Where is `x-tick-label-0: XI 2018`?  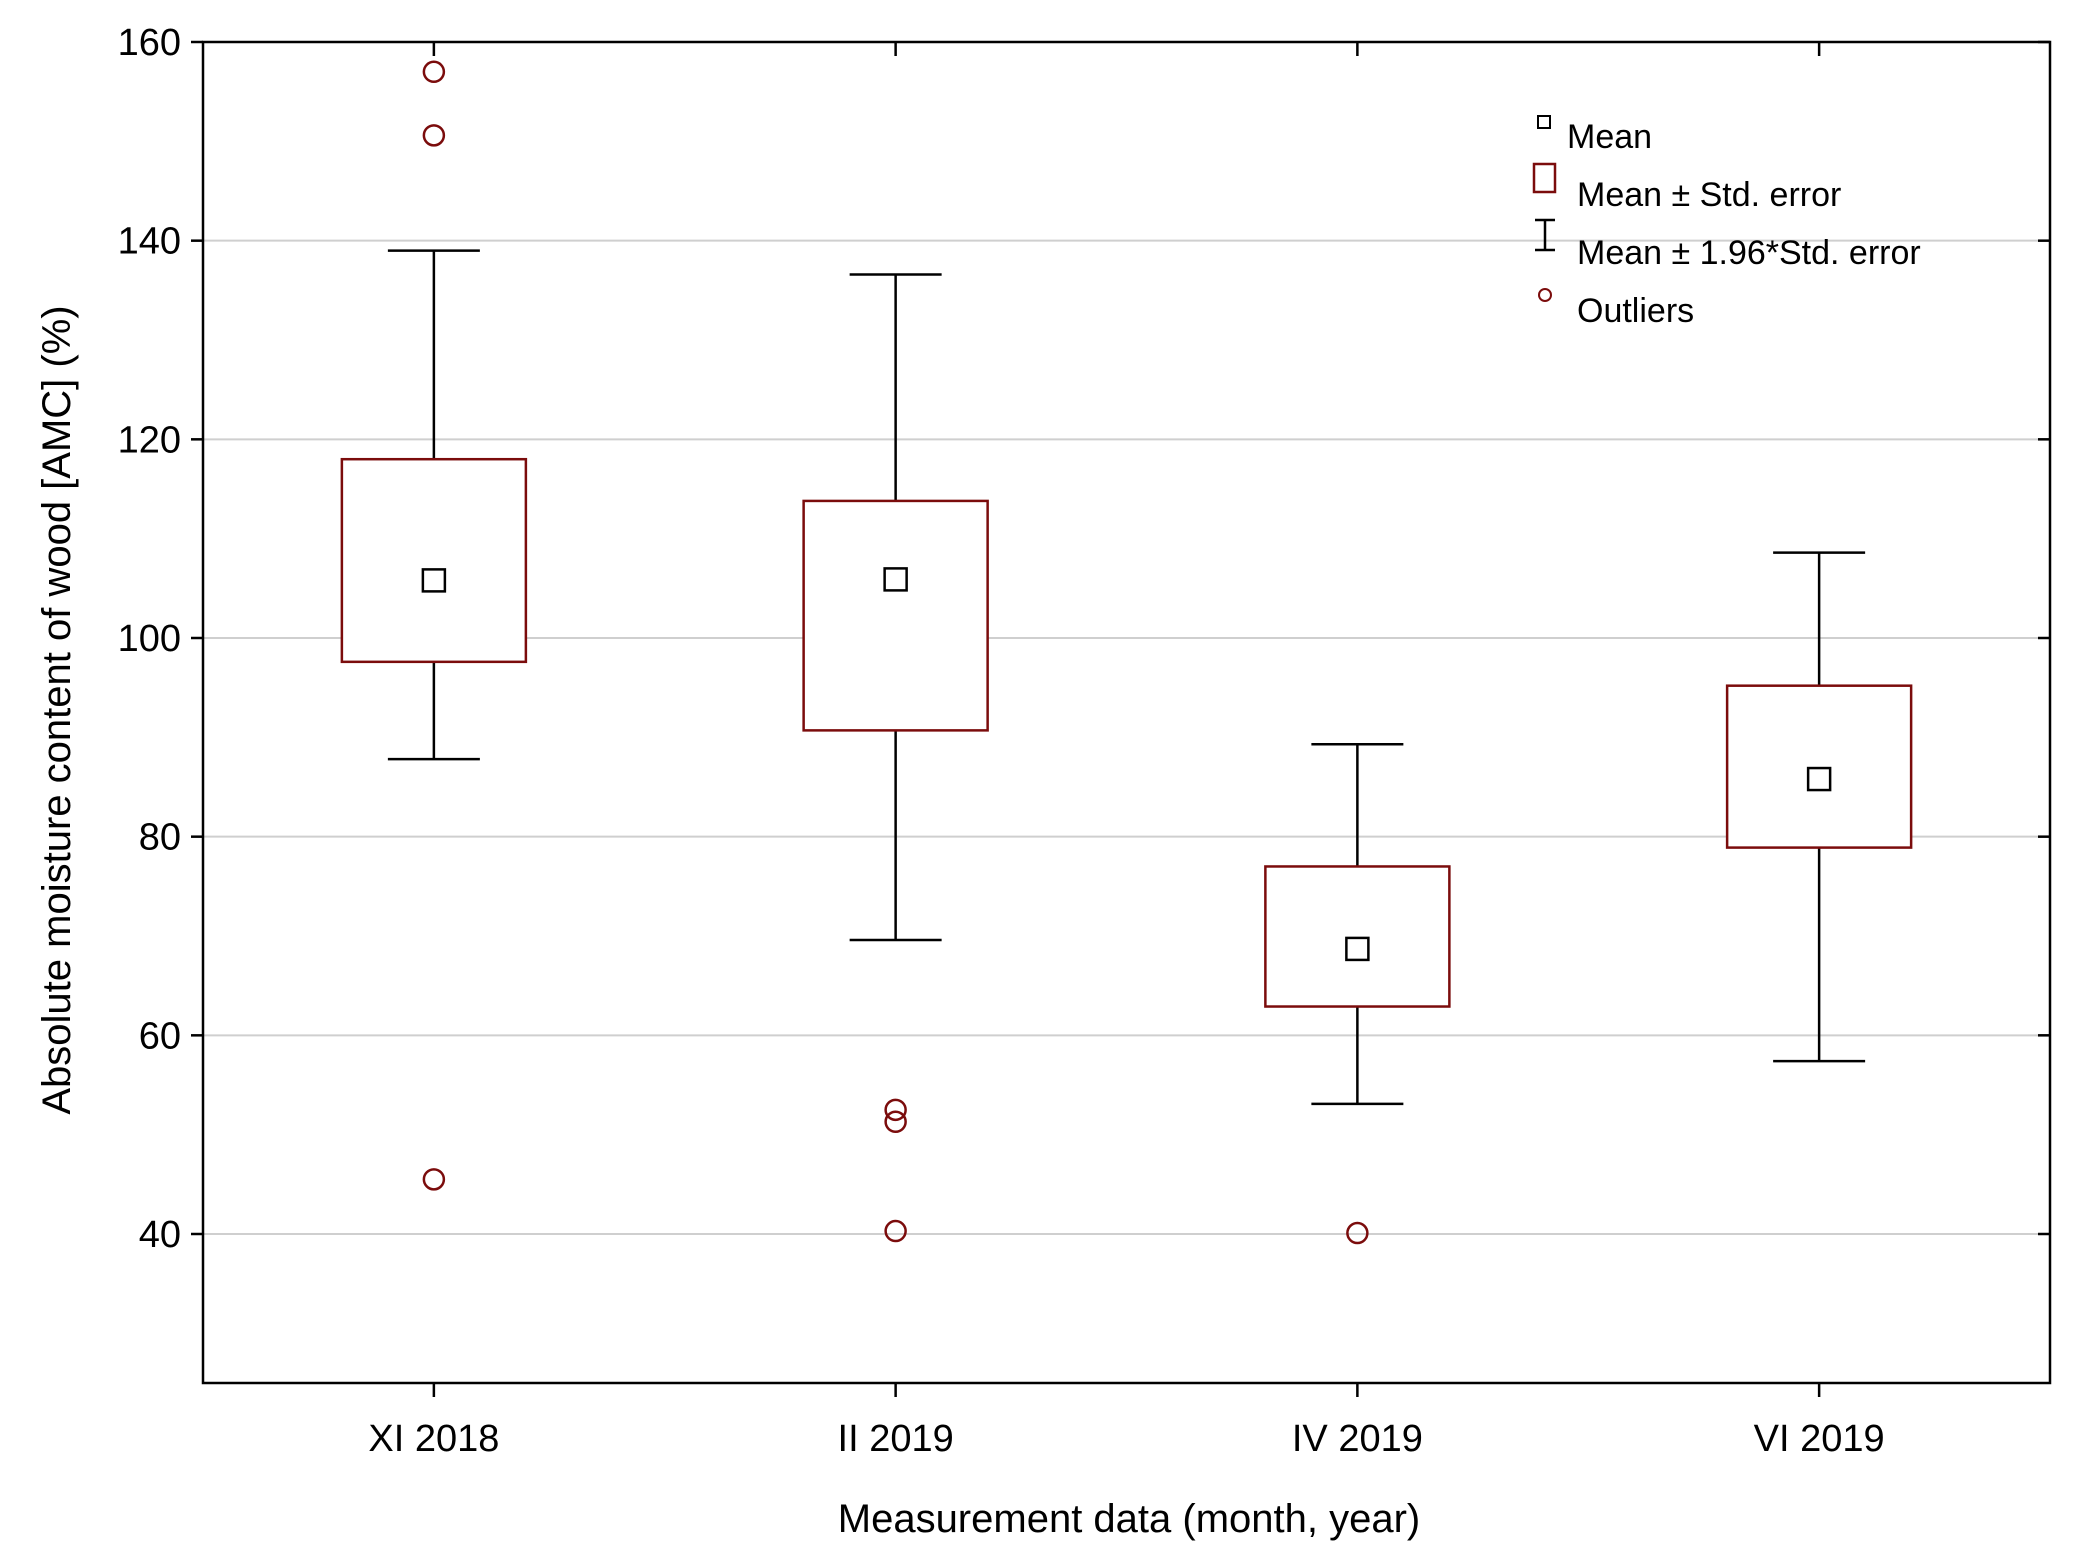 x-tick-label-0: XI 2018 is located at coordinates (433, 1439).